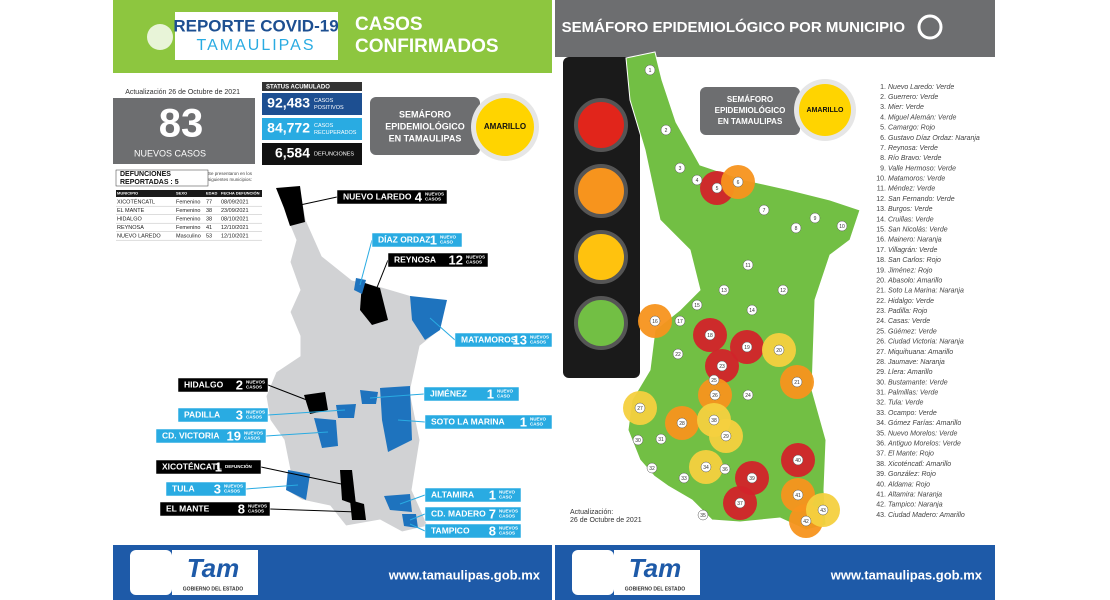 The image size is (1110, 600). I want to click on municipio-map-number: 17, so click(680, 322).